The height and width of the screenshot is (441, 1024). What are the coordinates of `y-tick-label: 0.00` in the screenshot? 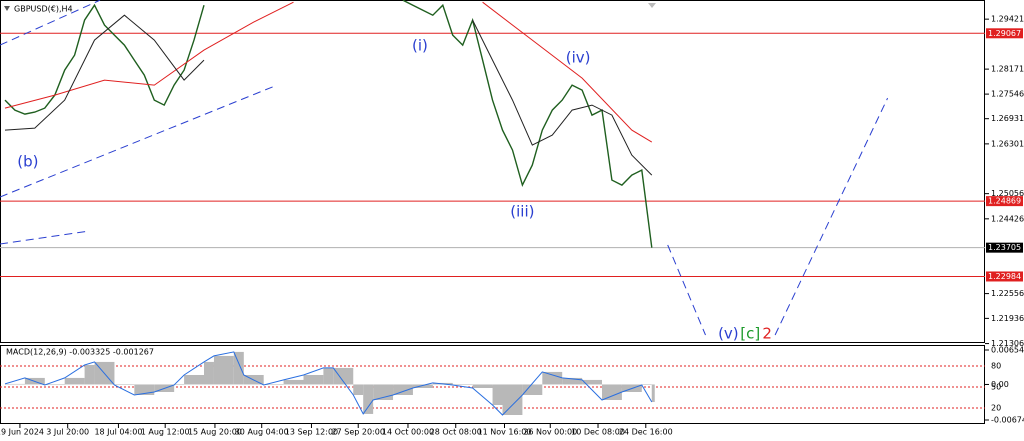 It's located at (1000, 384).